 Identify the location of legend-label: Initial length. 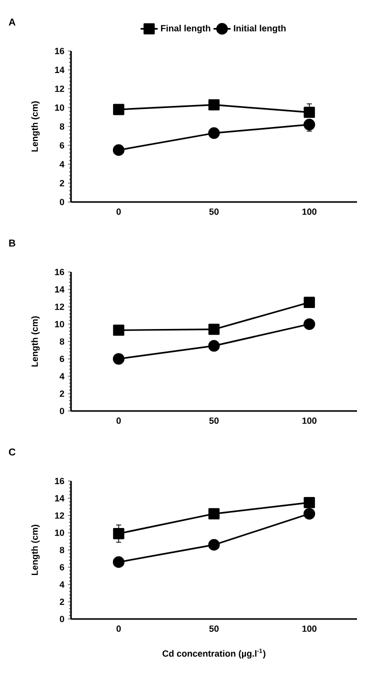
(260, 29).